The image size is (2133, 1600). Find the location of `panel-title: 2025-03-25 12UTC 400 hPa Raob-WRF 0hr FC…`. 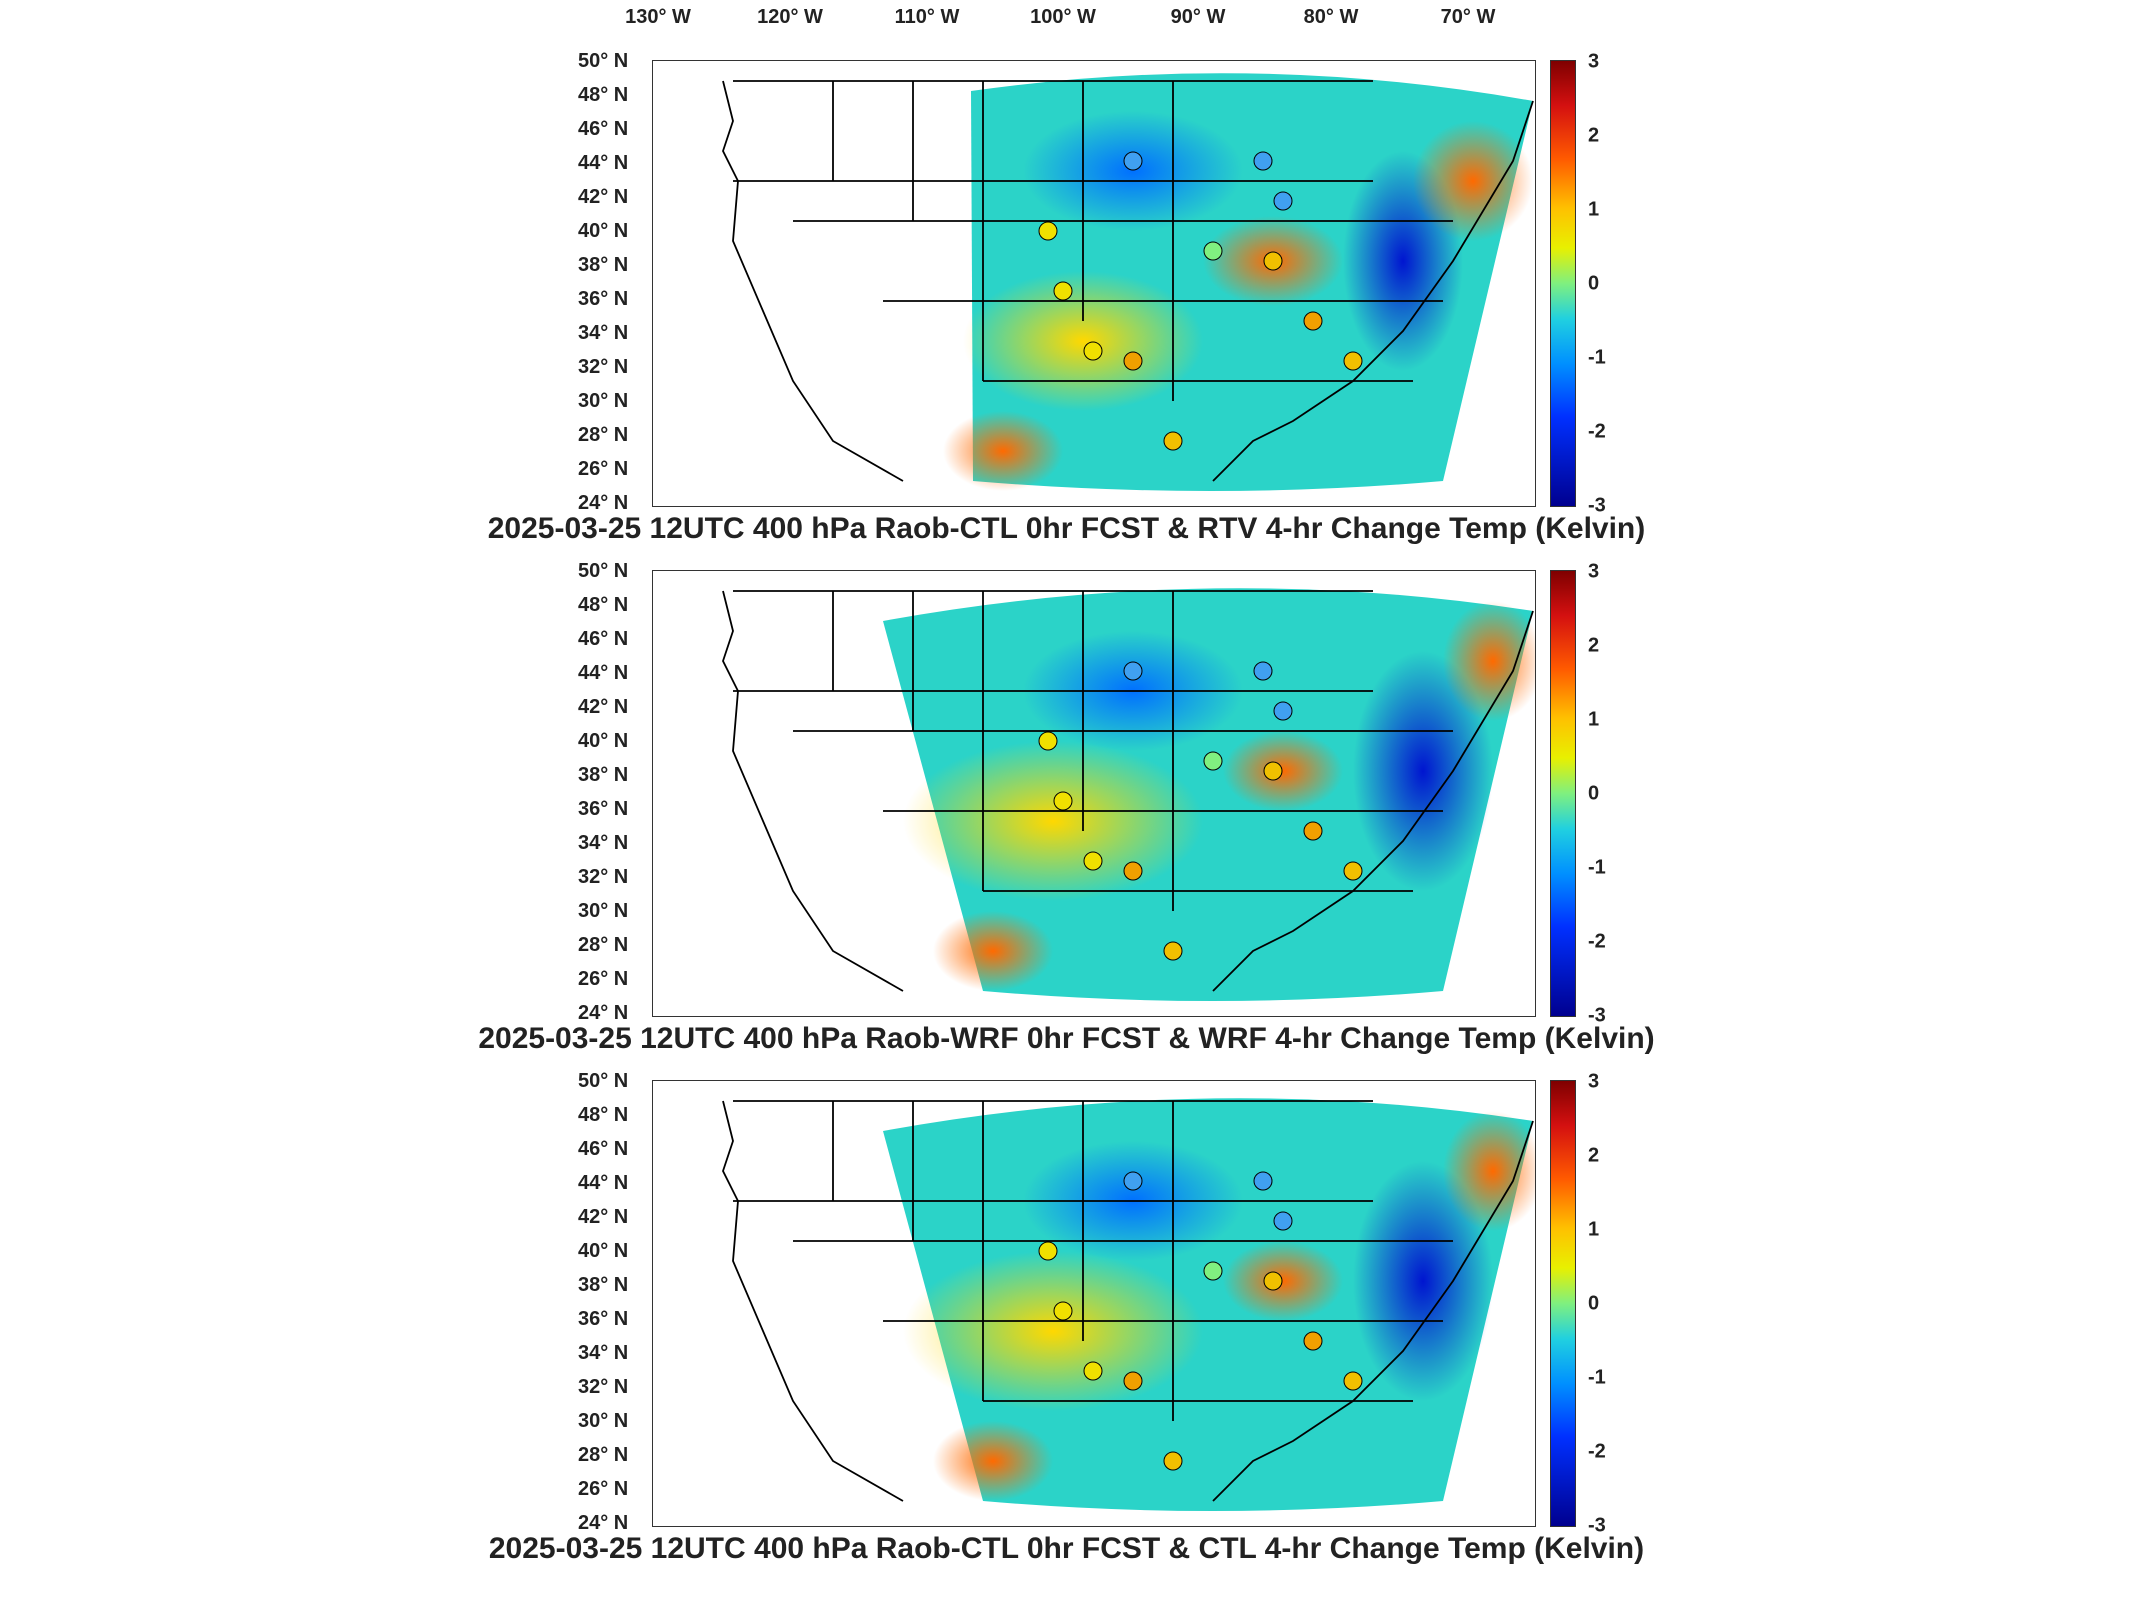

panel-title: 2025-03-25 12UTC 400 hPa Raob-WRF 0hr FC… is located at coordinates (1066, 1038).